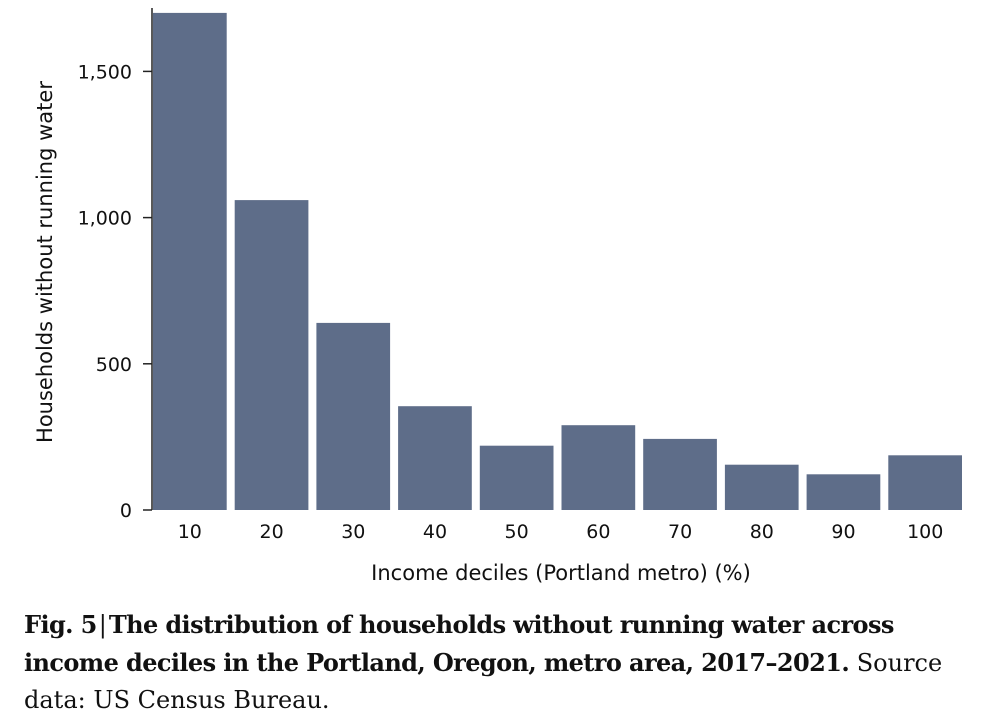 The image size is (1008, 719). What do you see at coordinates (517, 532) in the screenshot?
I see `x-tick-label-50: 50` at bounding box center [517, 532].